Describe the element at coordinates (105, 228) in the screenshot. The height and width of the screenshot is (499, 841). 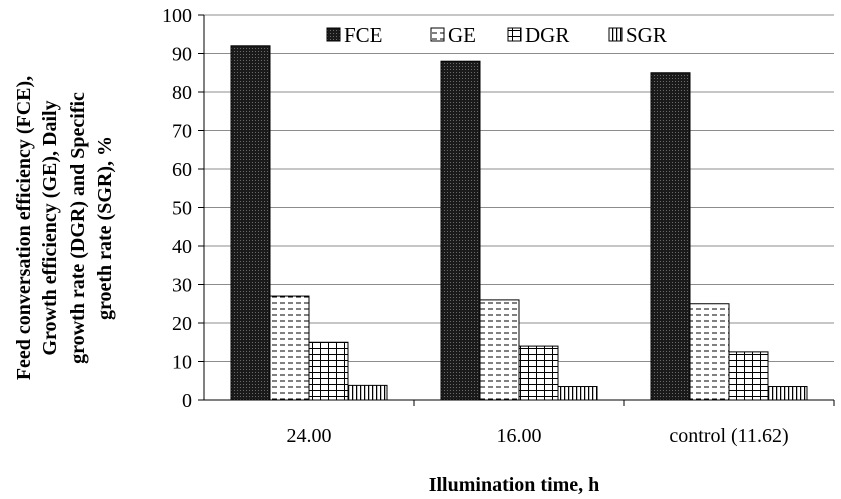
I see `y-axis-title-line-3: groeth rate (SGR), %` at that location.